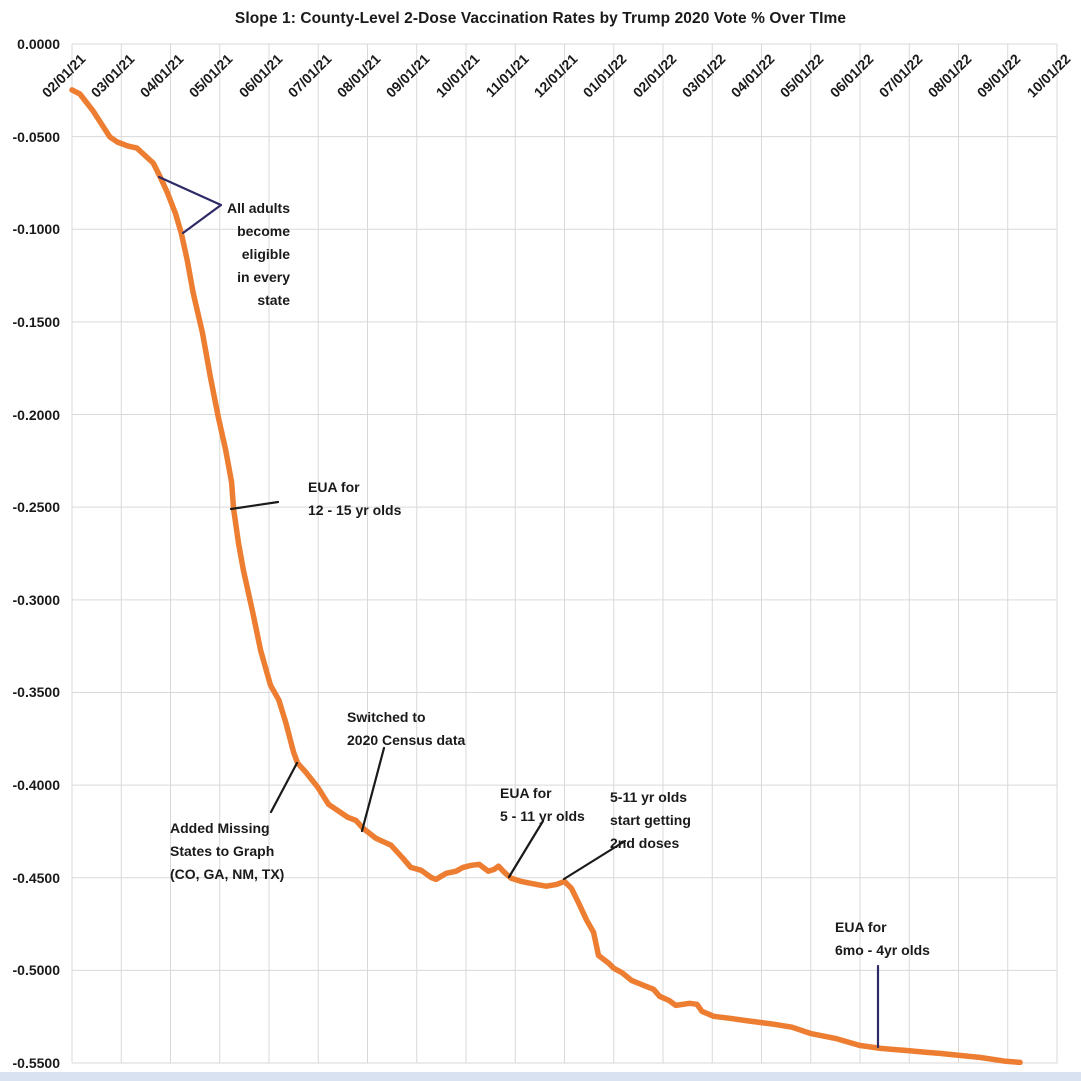  Describe the element at coordinates (540, 1076) in the screenshot. I see `window-edge` at that location.